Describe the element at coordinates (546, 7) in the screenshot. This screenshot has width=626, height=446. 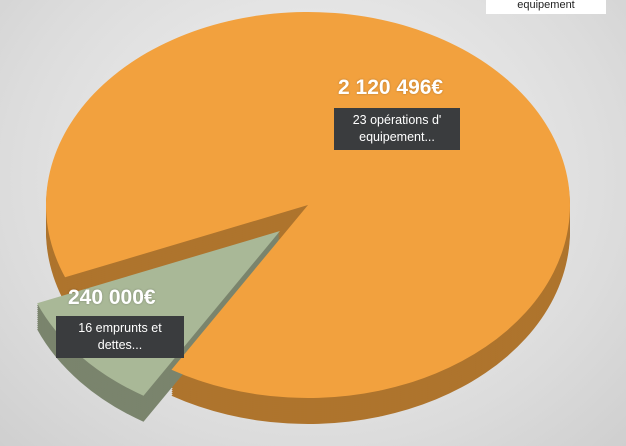
I see `legend-fragment: equipement` at that location.